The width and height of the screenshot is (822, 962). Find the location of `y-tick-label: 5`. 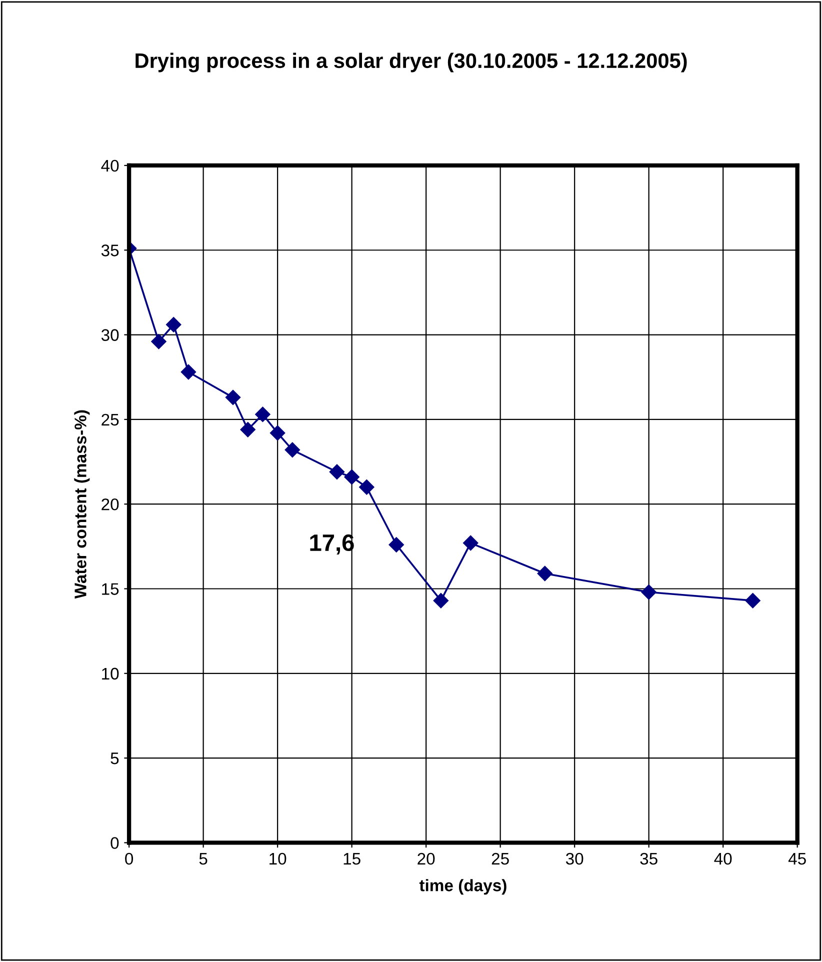

y-tick-label: 5 is located at coordinates (114, 758).